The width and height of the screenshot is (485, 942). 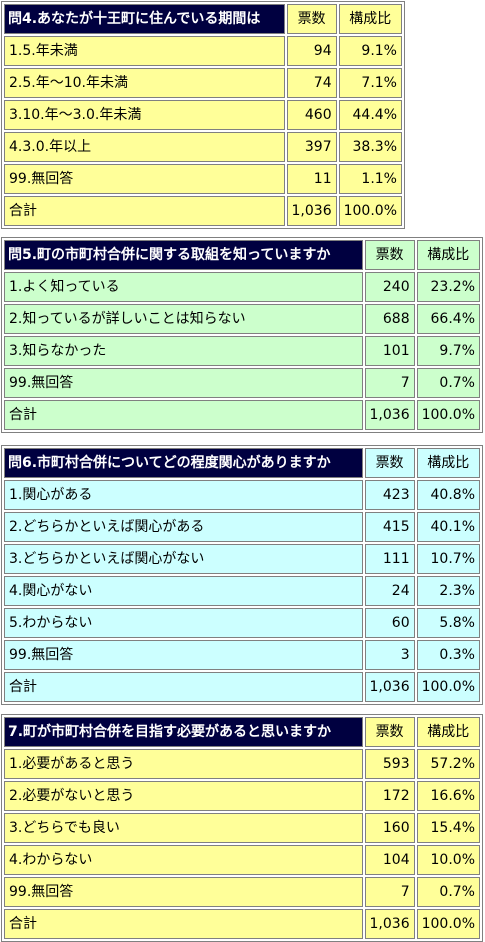 I want to click on table-row: 3.どちらかといえば関心がない 111 10.7%, so click(x=242, y=559).